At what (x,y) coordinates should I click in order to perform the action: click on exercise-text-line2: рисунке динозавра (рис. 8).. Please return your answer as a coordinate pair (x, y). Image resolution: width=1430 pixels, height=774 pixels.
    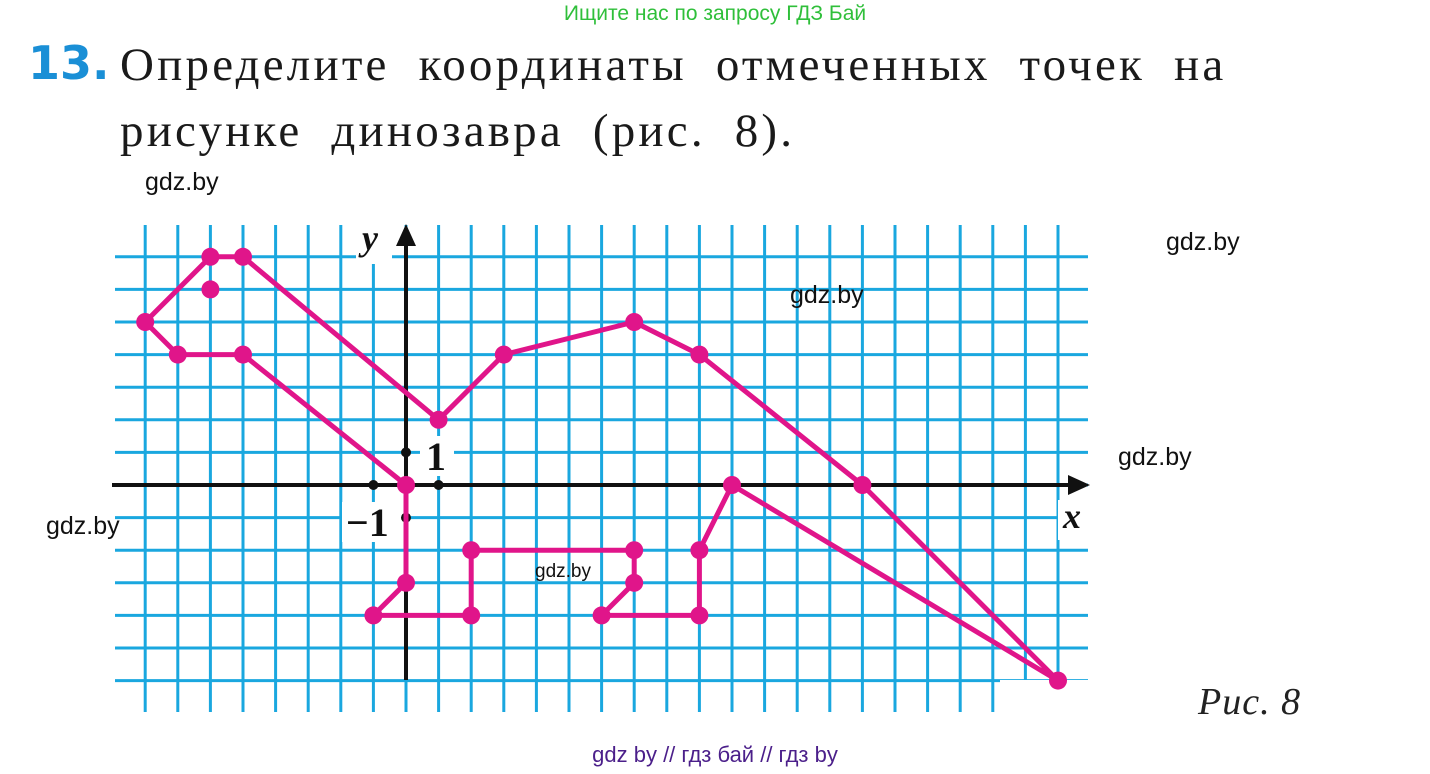
    Looking at the image, I should click on (458, 131).